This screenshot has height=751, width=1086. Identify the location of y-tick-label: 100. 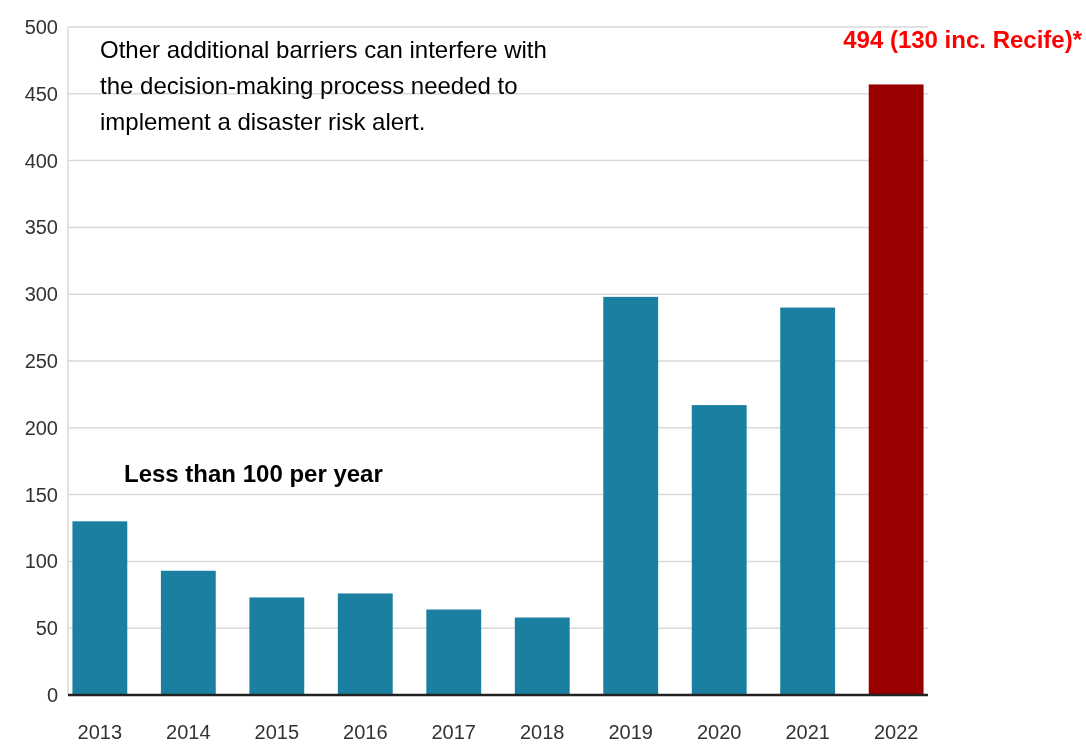
(41, 561).